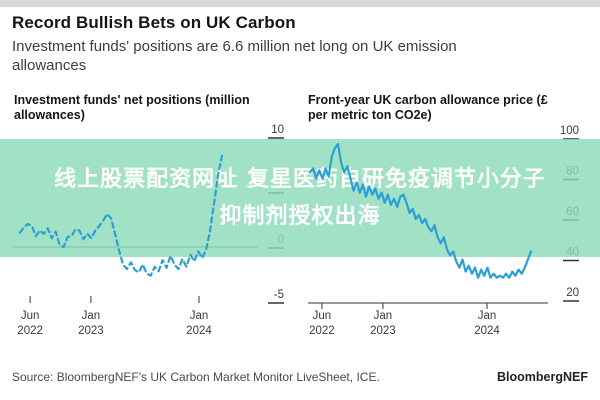  I want to click on overlay-text-line2: 抑制剂授权出海, so click(300, 216).